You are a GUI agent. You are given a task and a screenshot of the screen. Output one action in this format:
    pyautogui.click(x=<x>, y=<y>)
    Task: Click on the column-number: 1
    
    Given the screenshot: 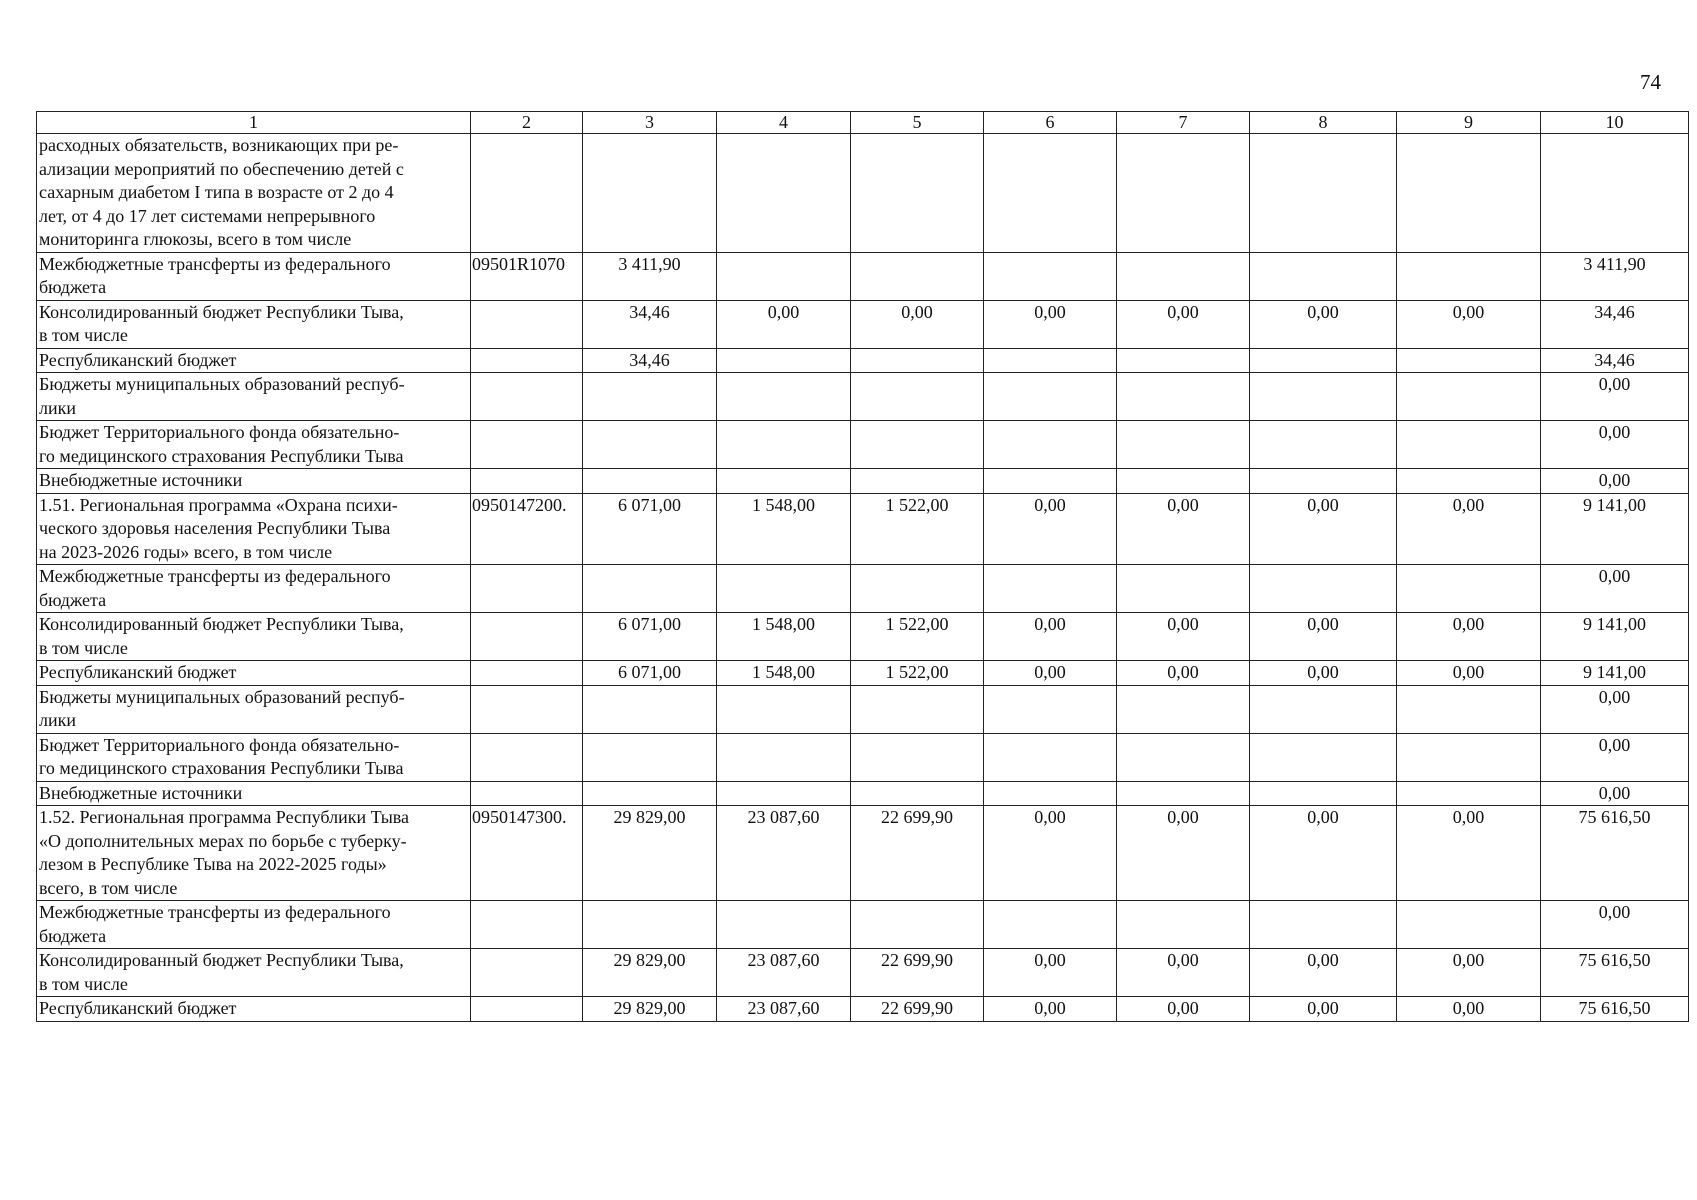 What is the action you would take?
    pyautogui.click(x=253, y=122)
    